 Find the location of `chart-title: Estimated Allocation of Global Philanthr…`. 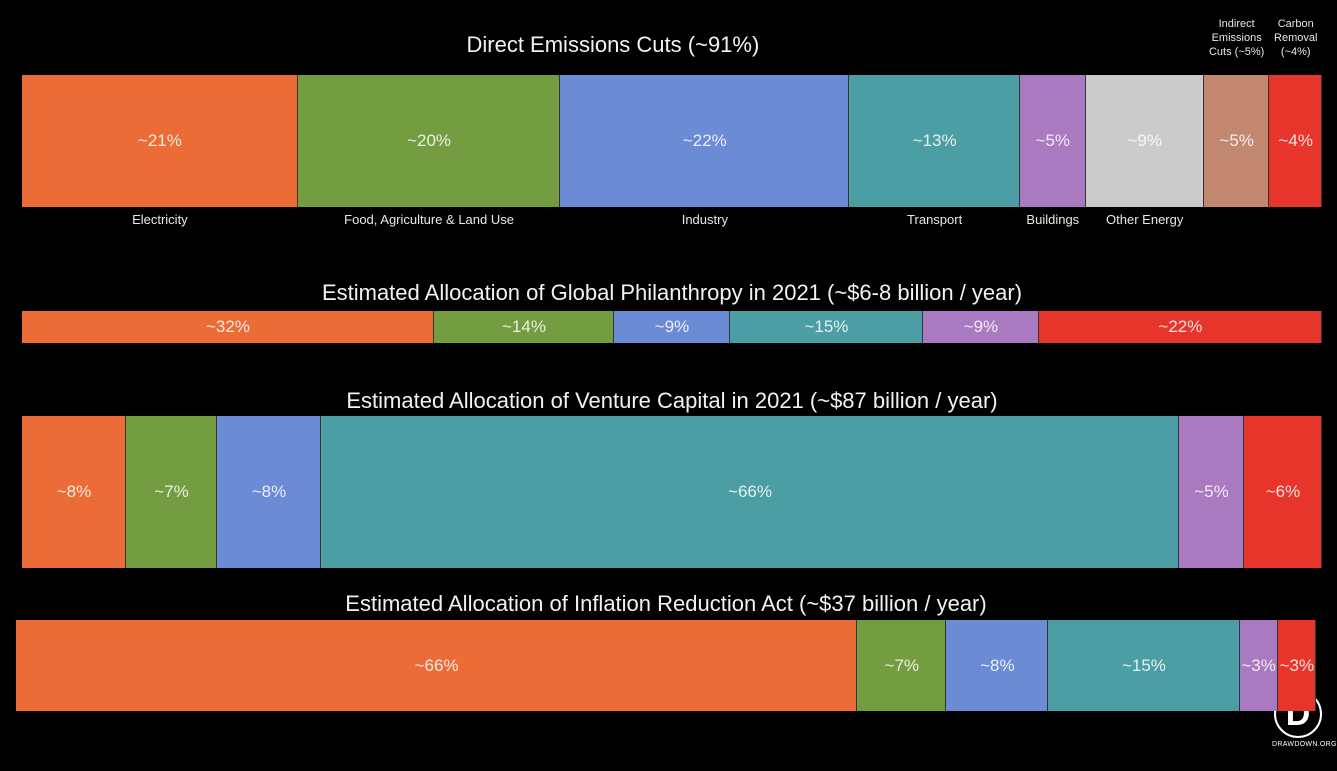

chart-title: Estimated Allocation of Global Philanthr… is located at coordinates (672, 292).